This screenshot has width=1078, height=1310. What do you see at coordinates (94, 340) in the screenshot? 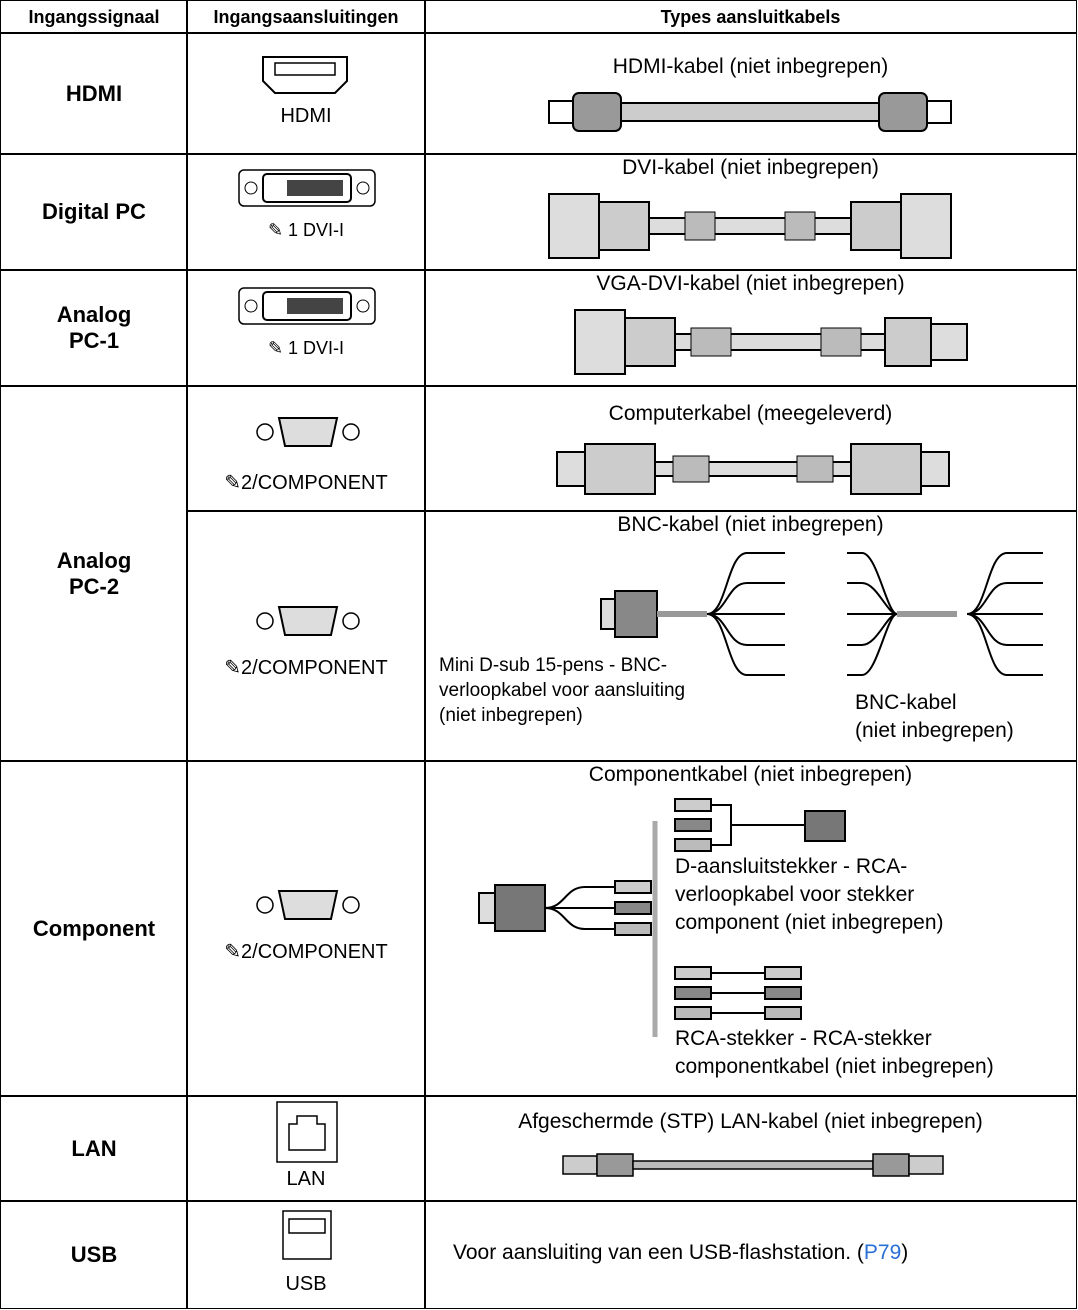
I see `signal: PC-1` at bounding box center [94, 340].